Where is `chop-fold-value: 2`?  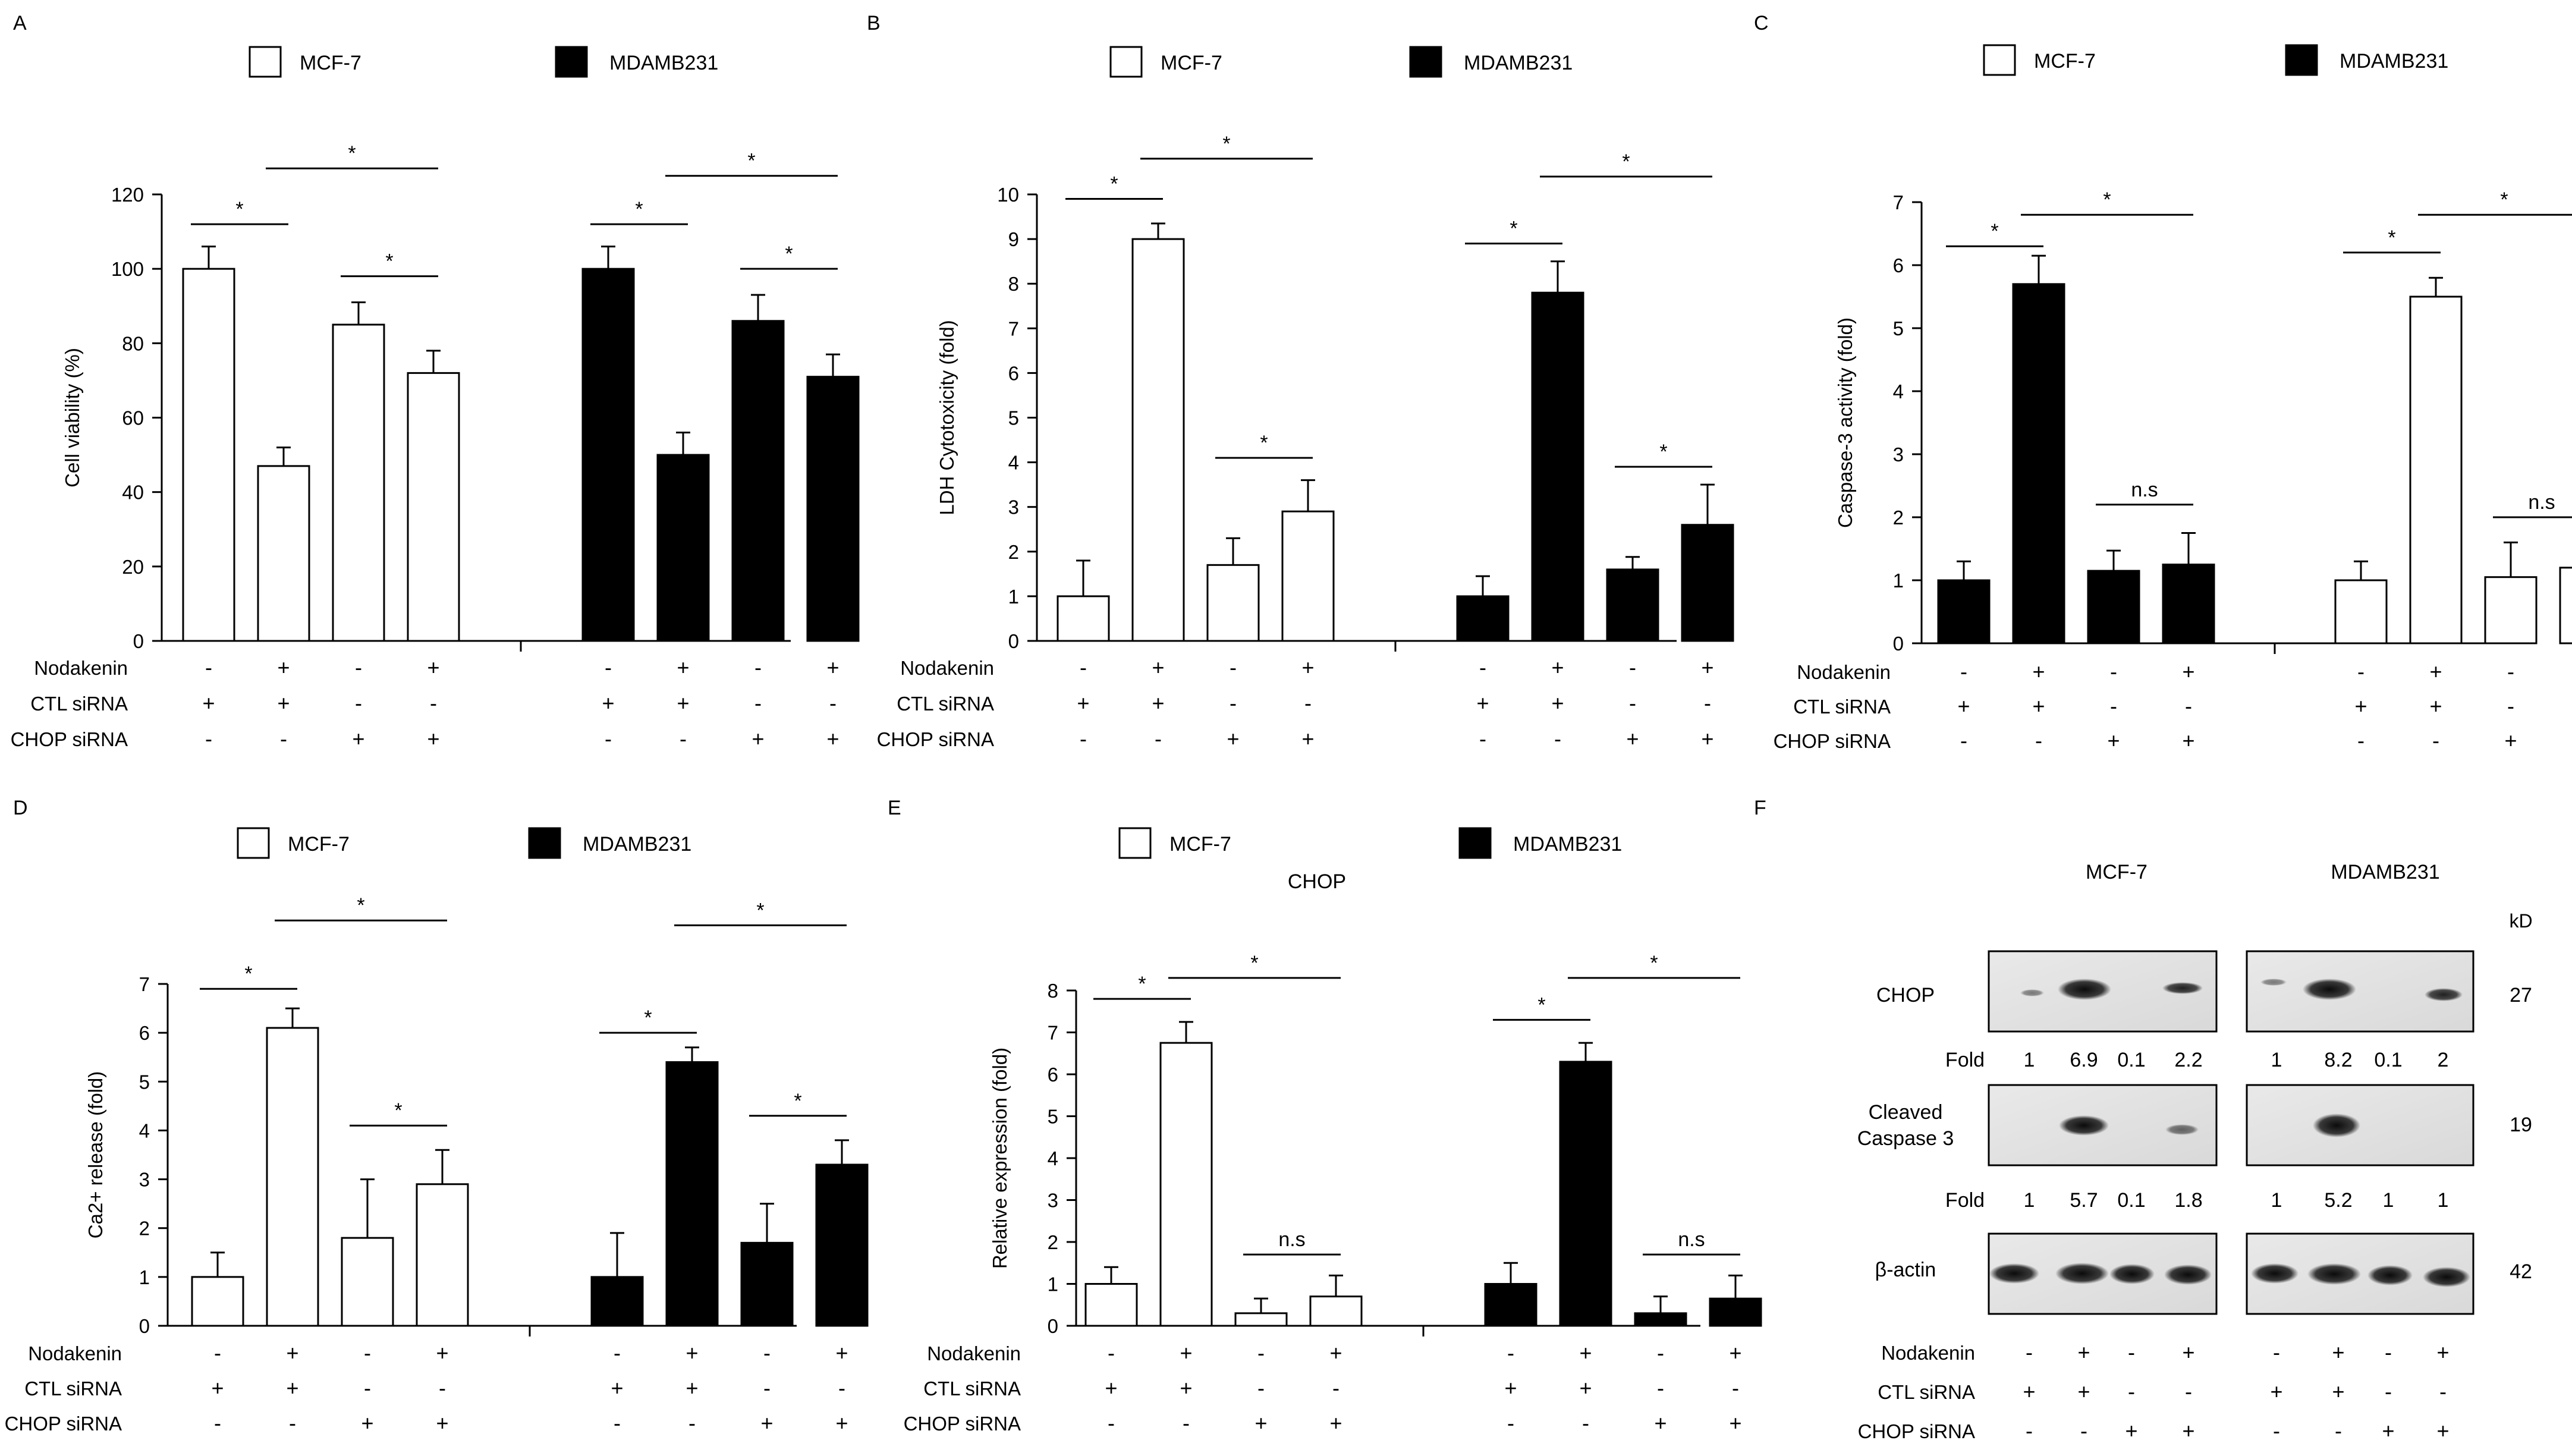
chop-fold-value: 2 is located at coordinates (2443, 1060).